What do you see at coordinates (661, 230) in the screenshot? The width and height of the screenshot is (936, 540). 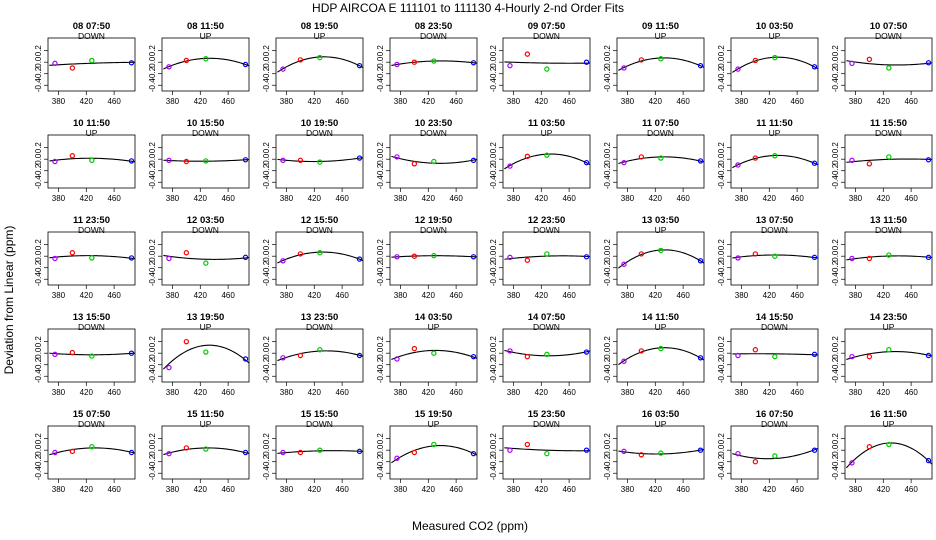 I see `panel-direction: UP` at bounding box center [661, 230].